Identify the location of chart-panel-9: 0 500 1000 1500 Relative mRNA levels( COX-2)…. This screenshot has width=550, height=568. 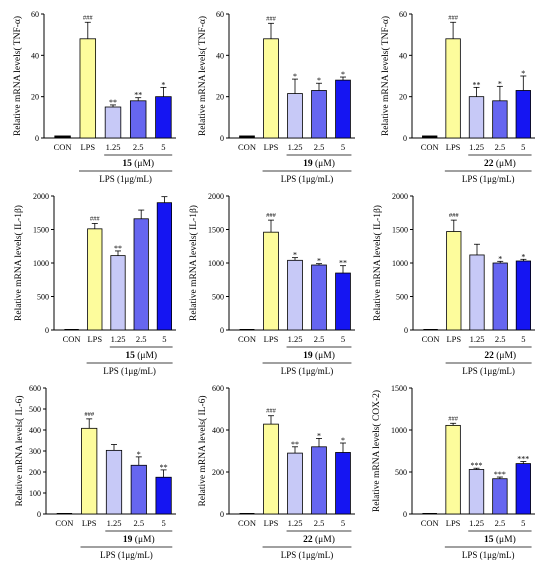
(453, 472).